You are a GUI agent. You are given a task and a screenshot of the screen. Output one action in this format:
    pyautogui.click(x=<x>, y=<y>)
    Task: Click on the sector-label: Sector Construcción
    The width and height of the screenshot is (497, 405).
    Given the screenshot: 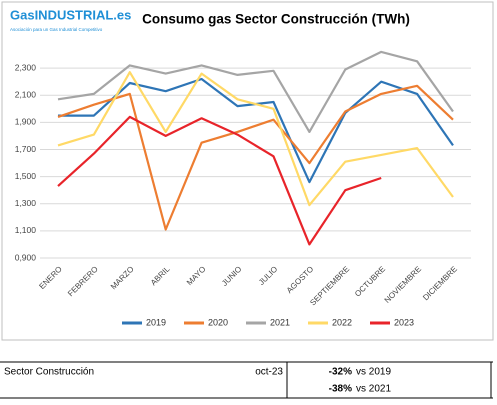 What is the action you would take?
    pyautogui.click(x=49, y=372)
    